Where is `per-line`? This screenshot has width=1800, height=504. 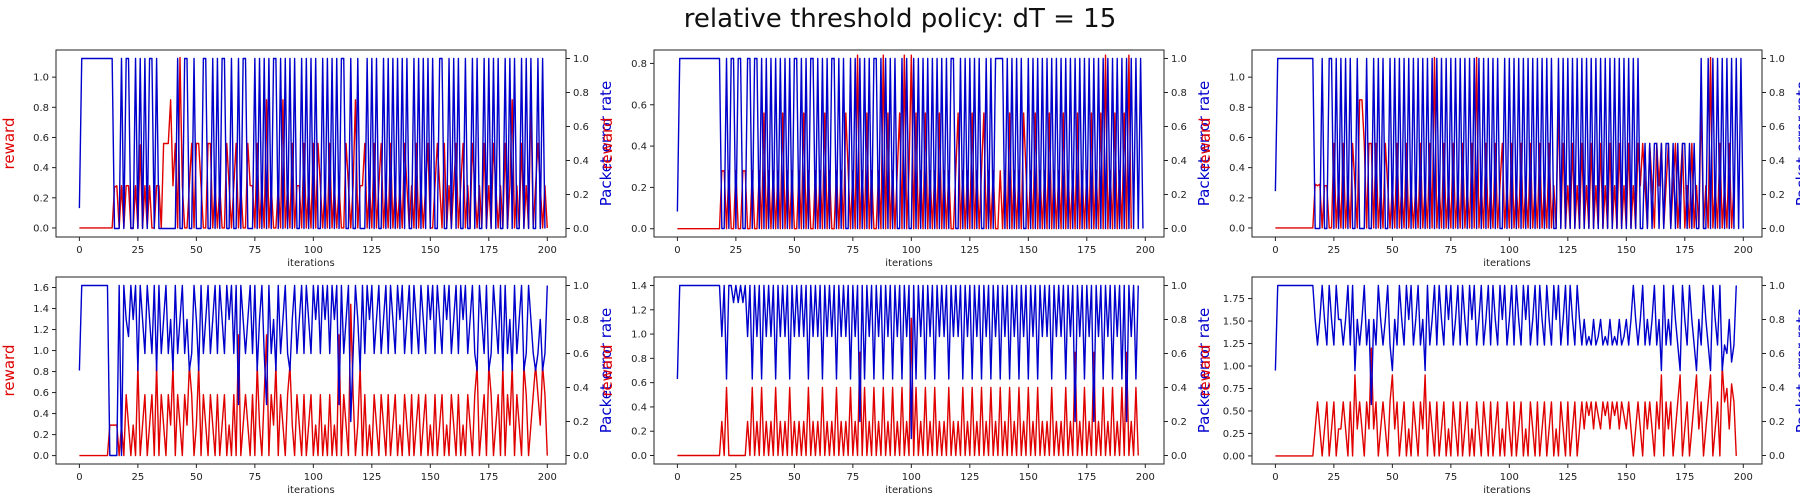 per-line is located at coordinates (1505, 345).